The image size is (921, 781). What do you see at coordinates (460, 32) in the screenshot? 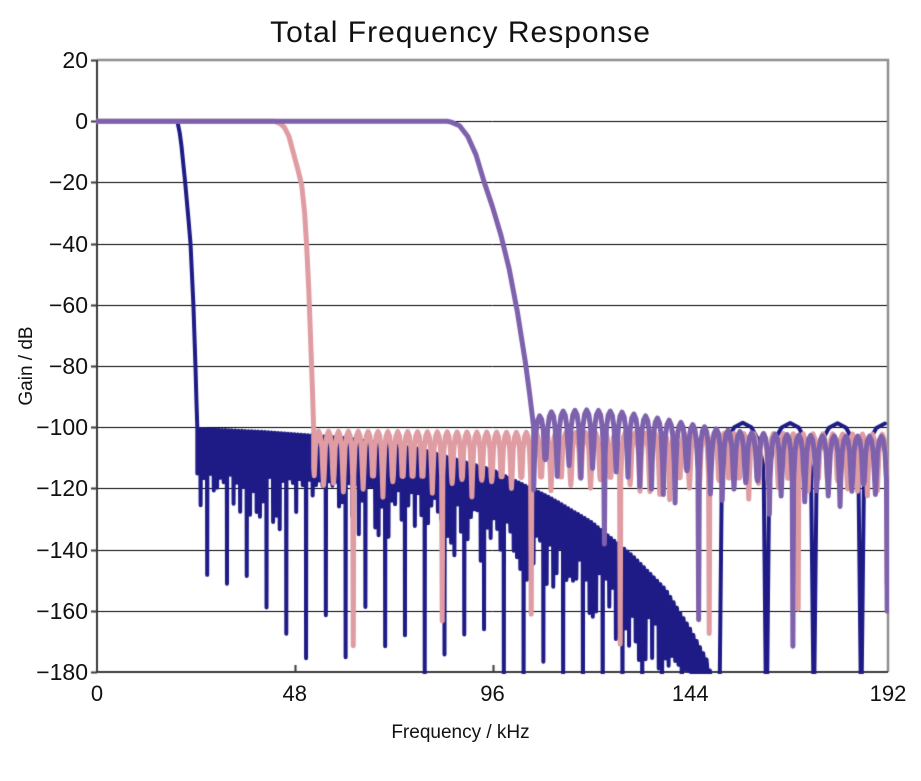
I see `page-title: Total Frequency Response` at bounding box center [460, 32].